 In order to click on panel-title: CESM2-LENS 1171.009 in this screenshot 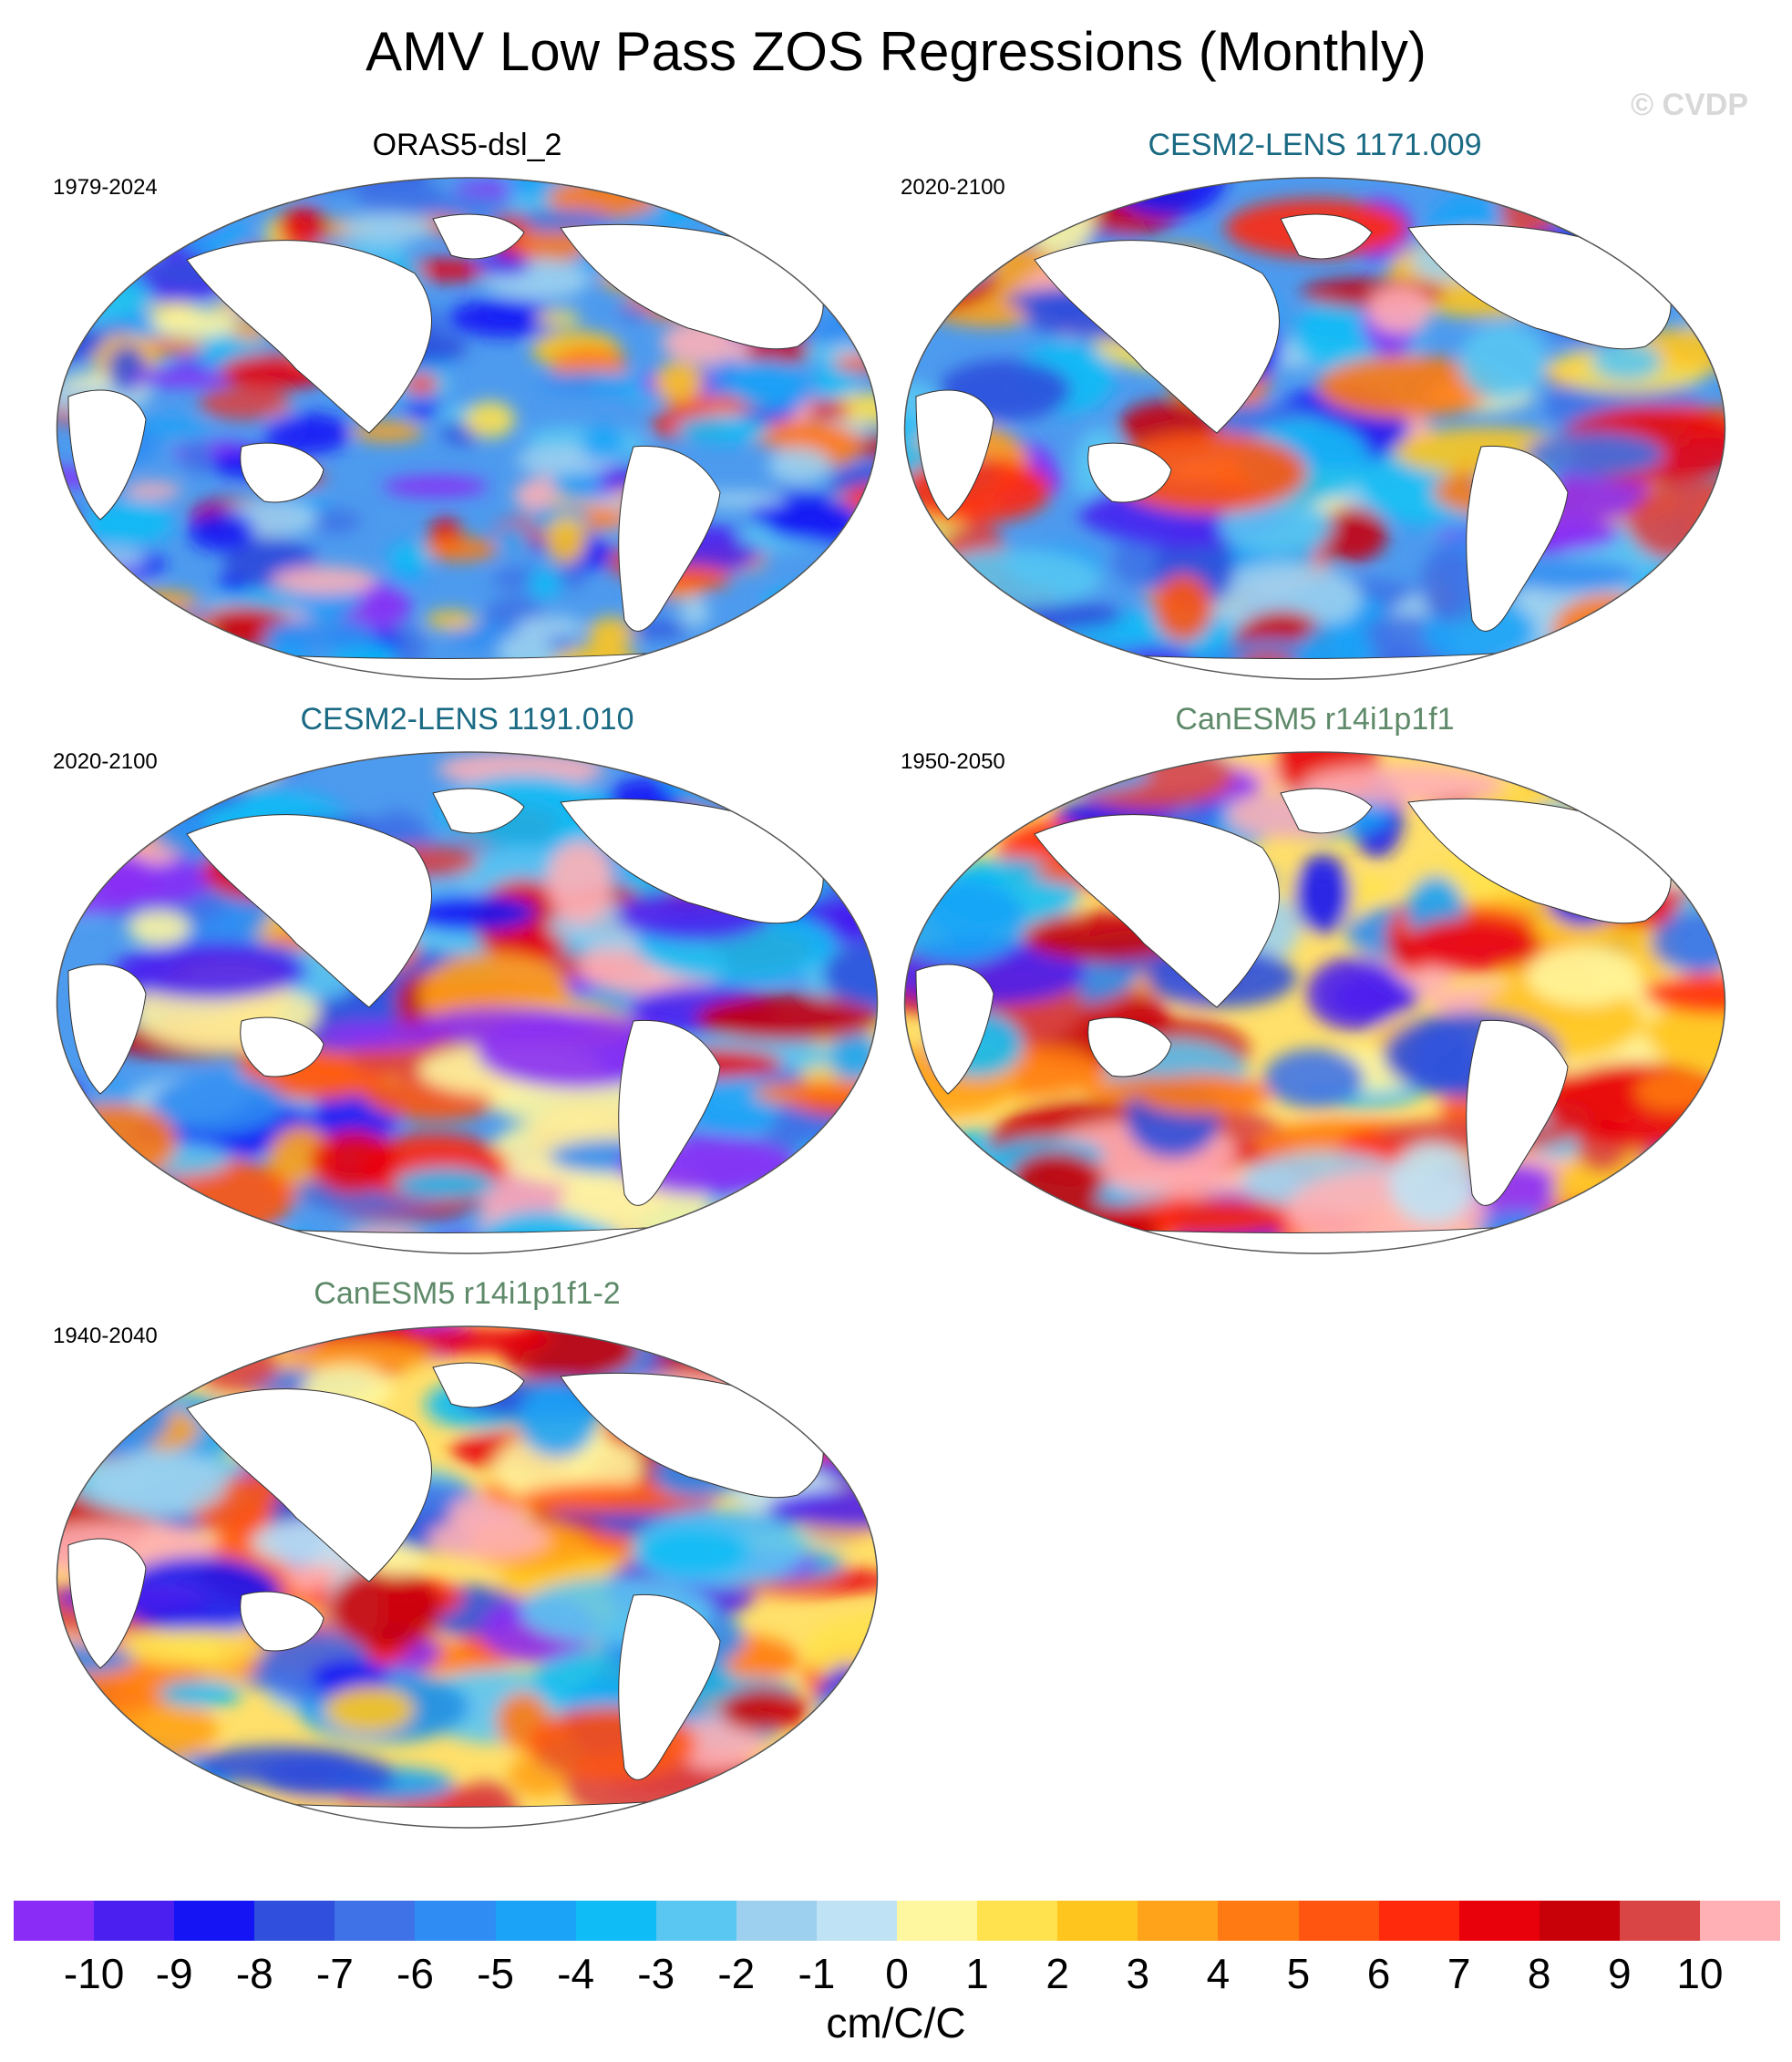, I will do `click(1315, 145)`.